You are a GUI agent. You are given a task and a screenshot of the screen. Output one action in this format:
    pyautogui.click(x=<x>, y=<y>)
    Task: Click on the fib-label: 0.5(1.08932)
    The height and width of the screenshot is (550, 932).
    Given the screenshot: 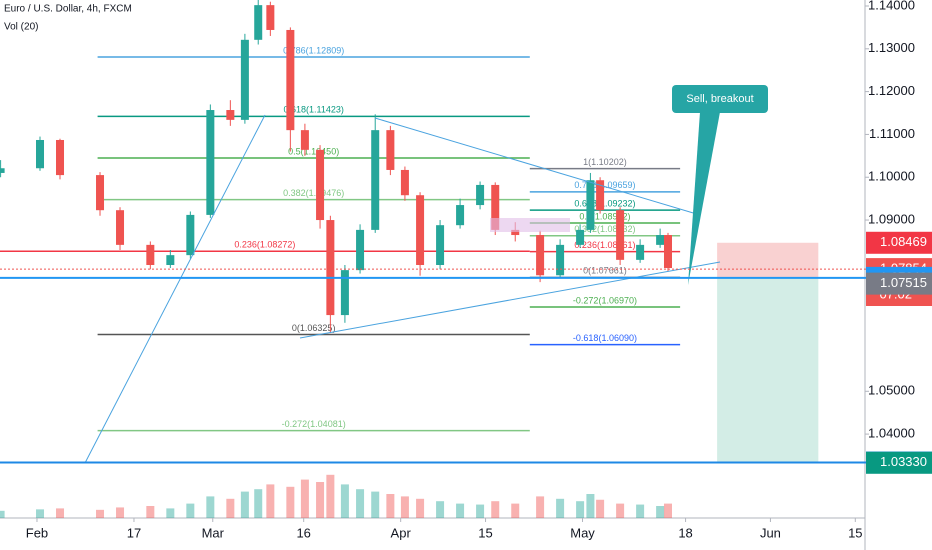 What is the action you would take?
    pyautogui.click(x=604, y=216)
    